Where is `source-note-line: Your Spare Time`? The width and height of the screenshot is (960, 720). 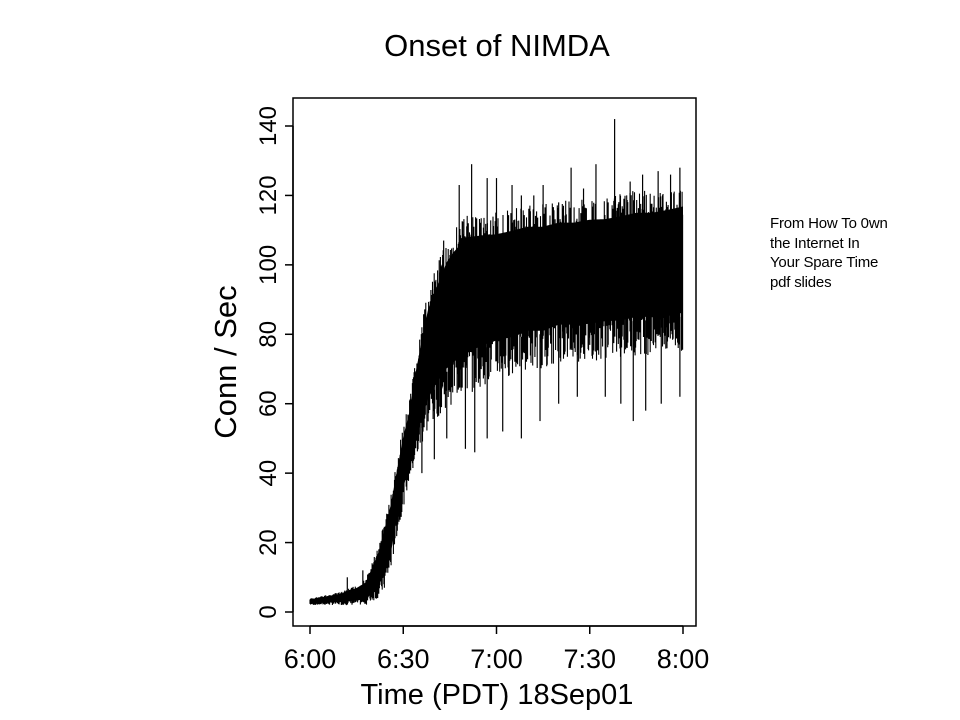 source-note-line: Your Spare Time is located at coordinates (824, 262).